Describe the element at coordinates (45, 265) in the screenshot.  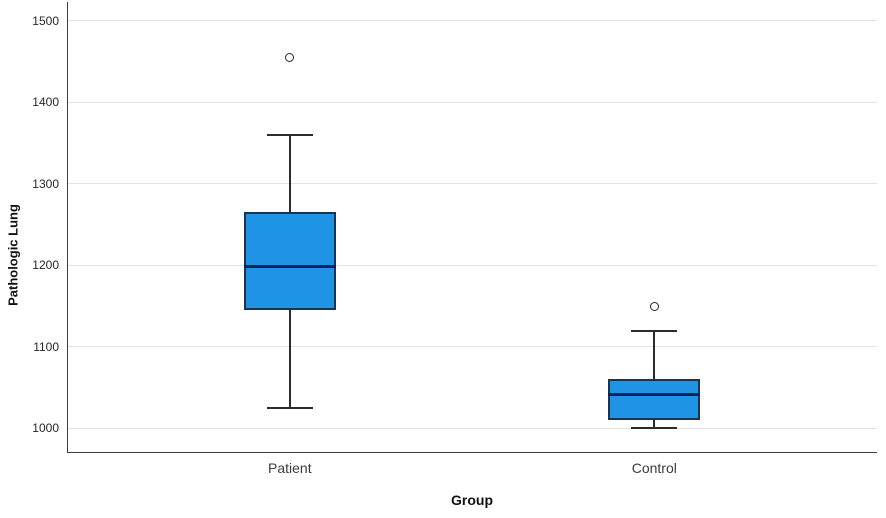
I see `y-tick-label: 1200` at that location.